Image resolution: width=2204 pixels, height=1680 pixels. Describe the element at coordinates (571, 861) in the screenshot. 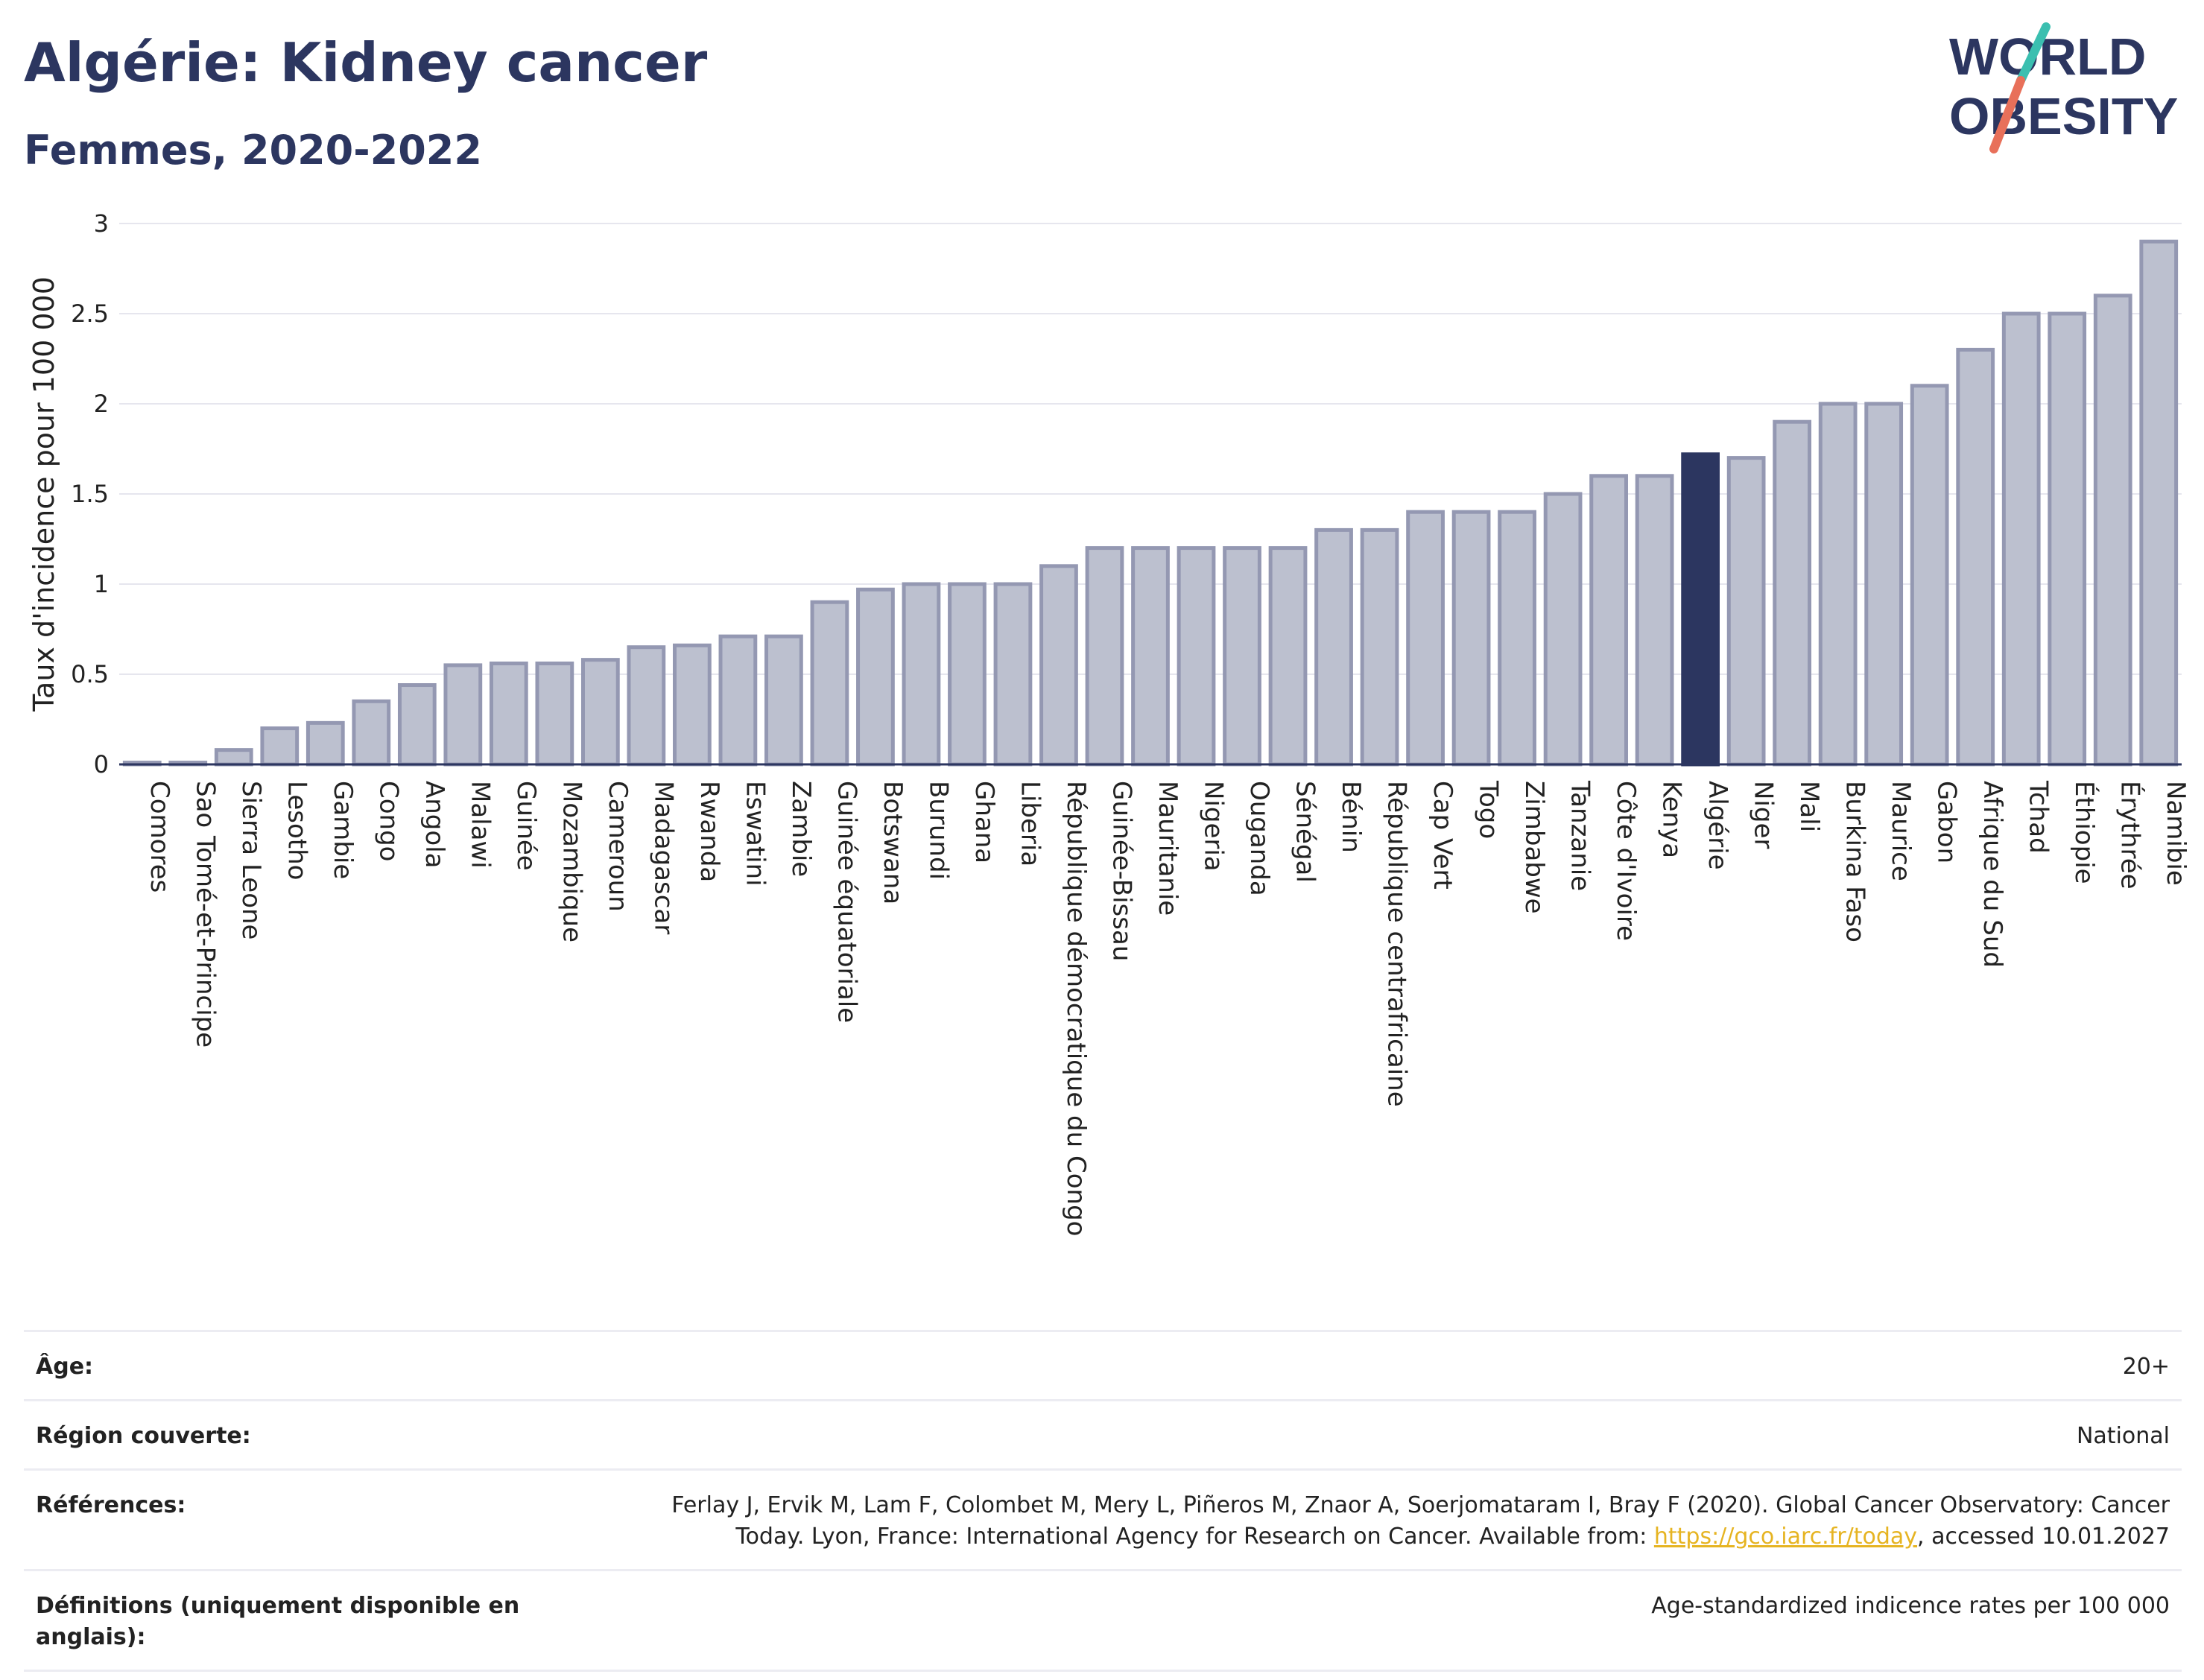

I see `x-tick-label: Mozambique` at that location.